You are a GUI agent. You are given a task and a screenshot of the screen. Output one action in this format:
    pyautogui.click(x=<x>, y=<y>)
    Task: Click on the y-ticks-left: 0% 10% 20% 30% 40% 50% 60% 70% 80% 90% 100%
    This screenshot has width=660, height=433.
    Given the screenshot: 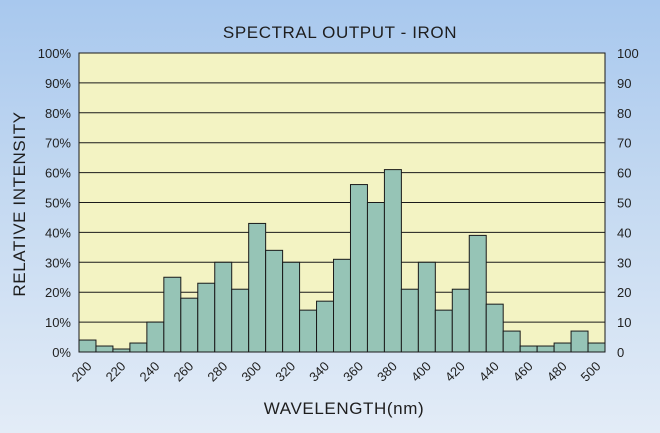 What is the action you would take?
    pyautogui.click(x=55, y=203)
    